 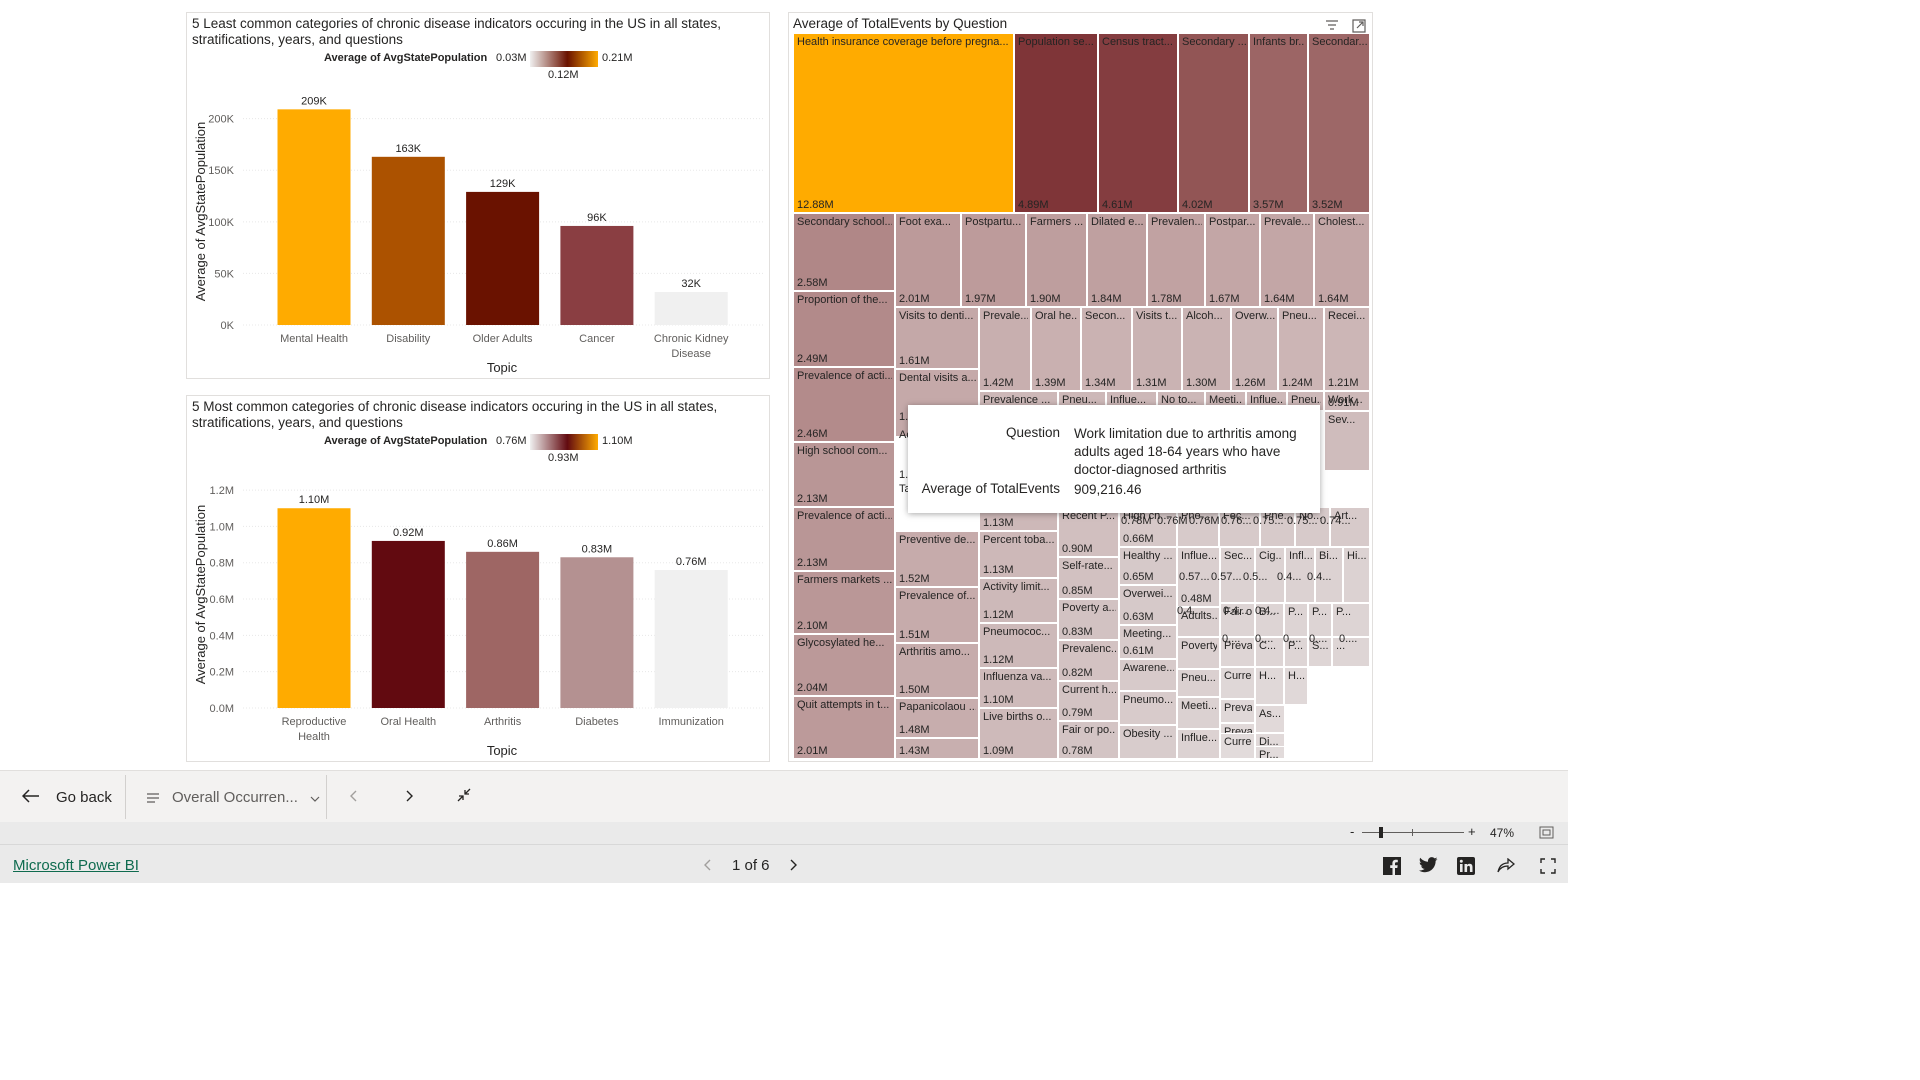 What do you see at coordinates (928, 260) in the screenshot?
I see `treemap-cell: Foot exa... 2.01M` at bounding box center [928, 260].